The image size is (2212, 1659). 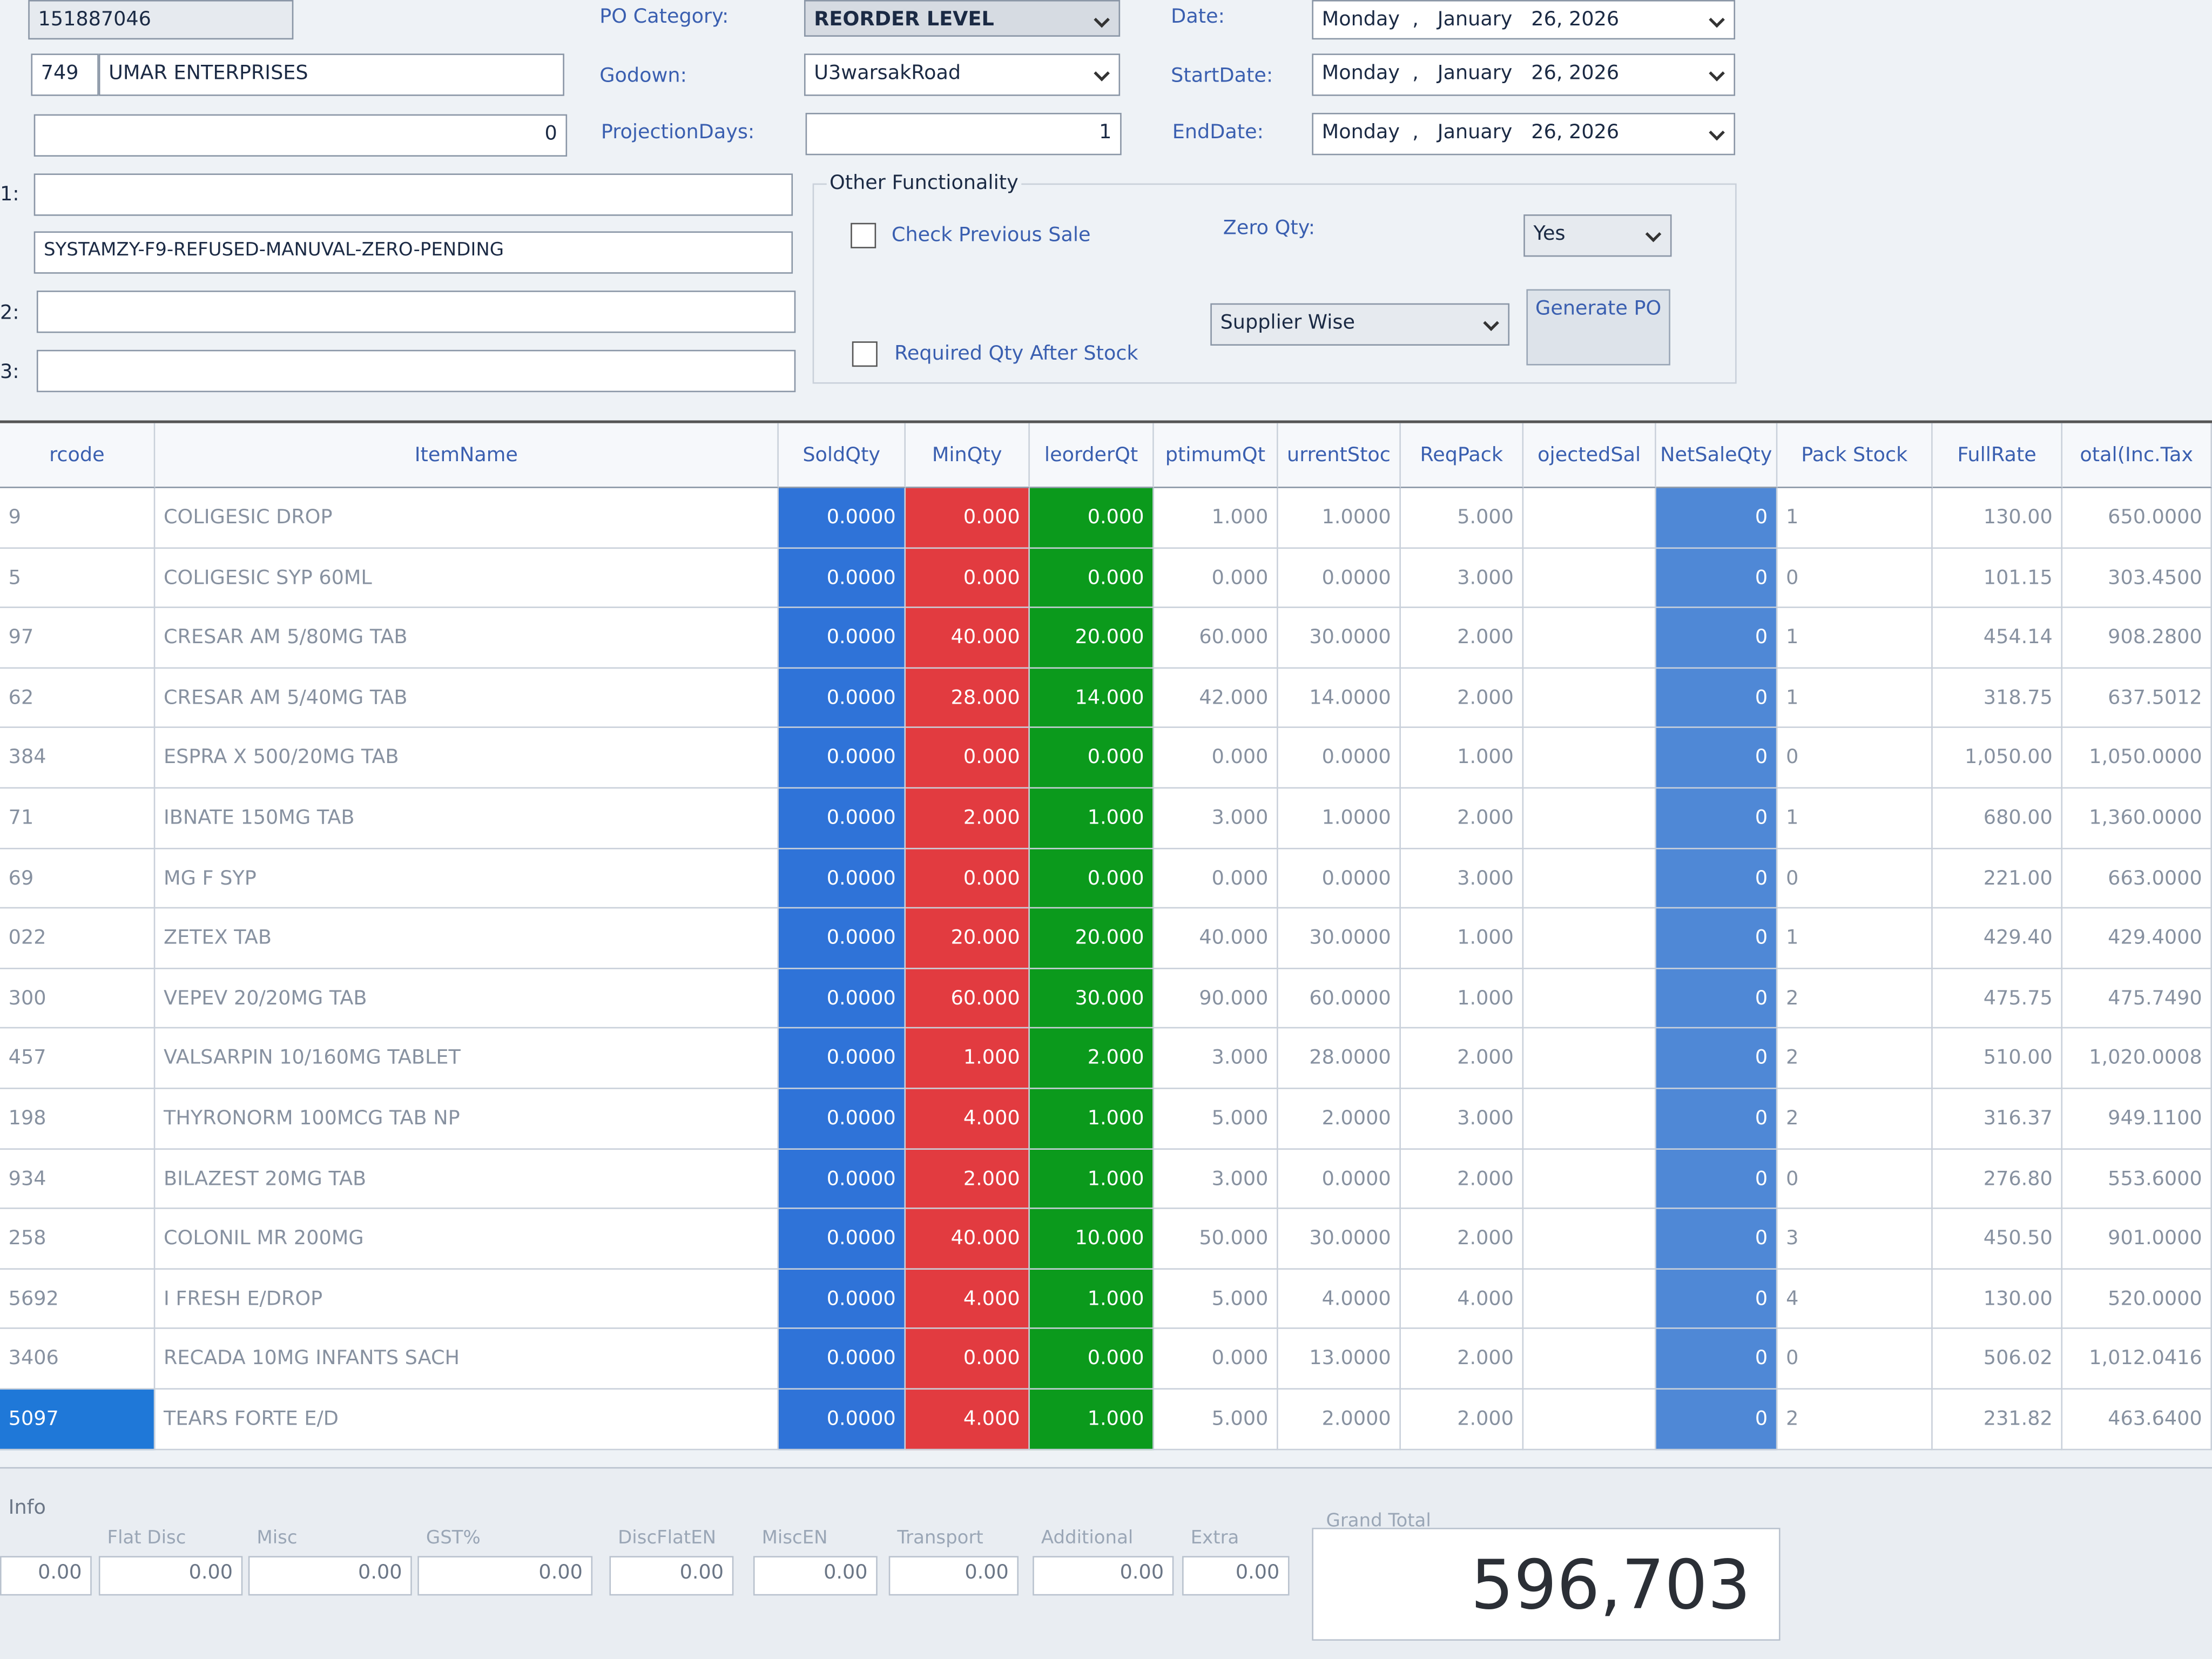 What do you see at coordinates (78, 938) in the screenshot?
I see `barcode: 022` at bounding box center [78, 938].